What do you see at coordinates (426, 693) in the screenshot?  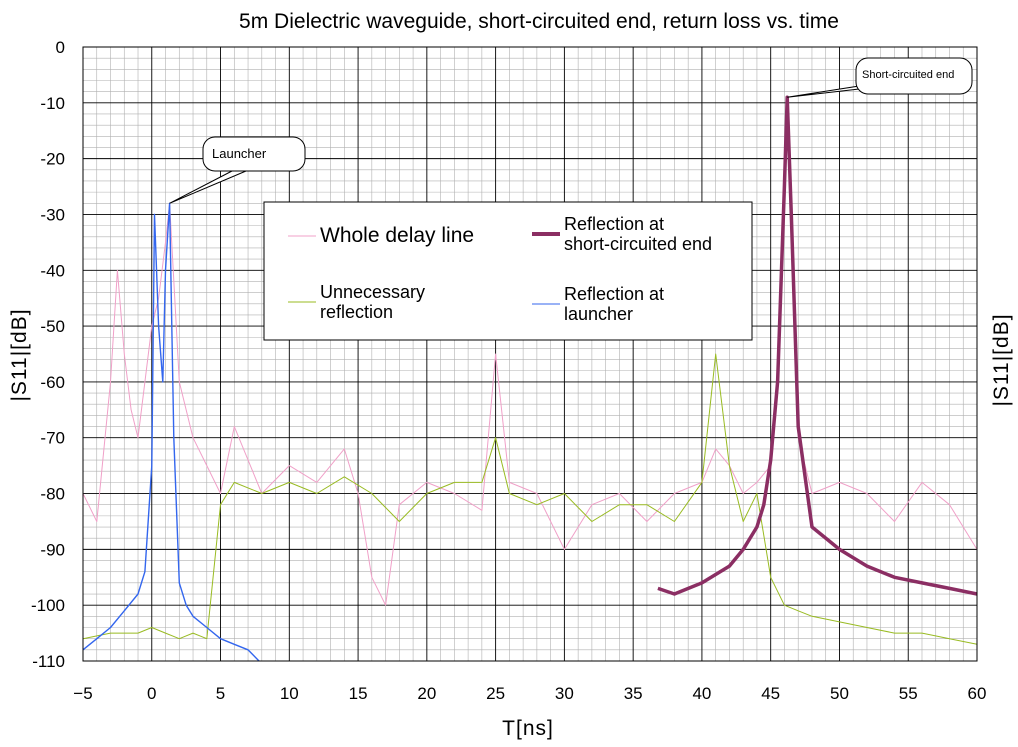 I see `x-tick-label: 20` at bounding box center [426, 693].